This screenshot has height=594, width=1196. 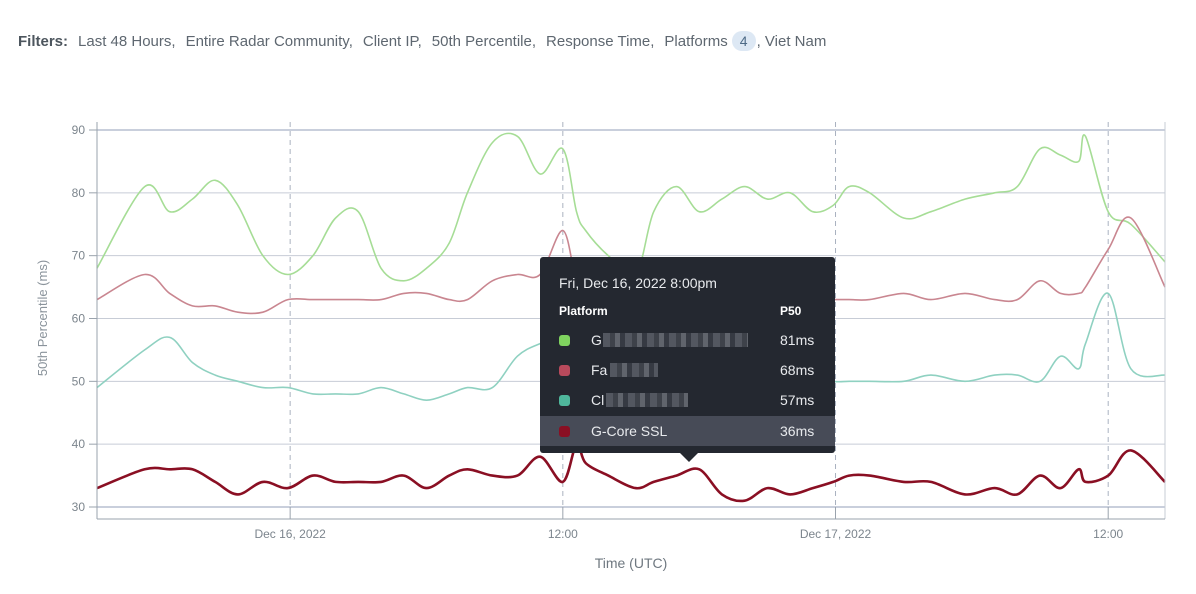 I want to click on tooltip-row: G 81ms, so click(x=687, y=340).